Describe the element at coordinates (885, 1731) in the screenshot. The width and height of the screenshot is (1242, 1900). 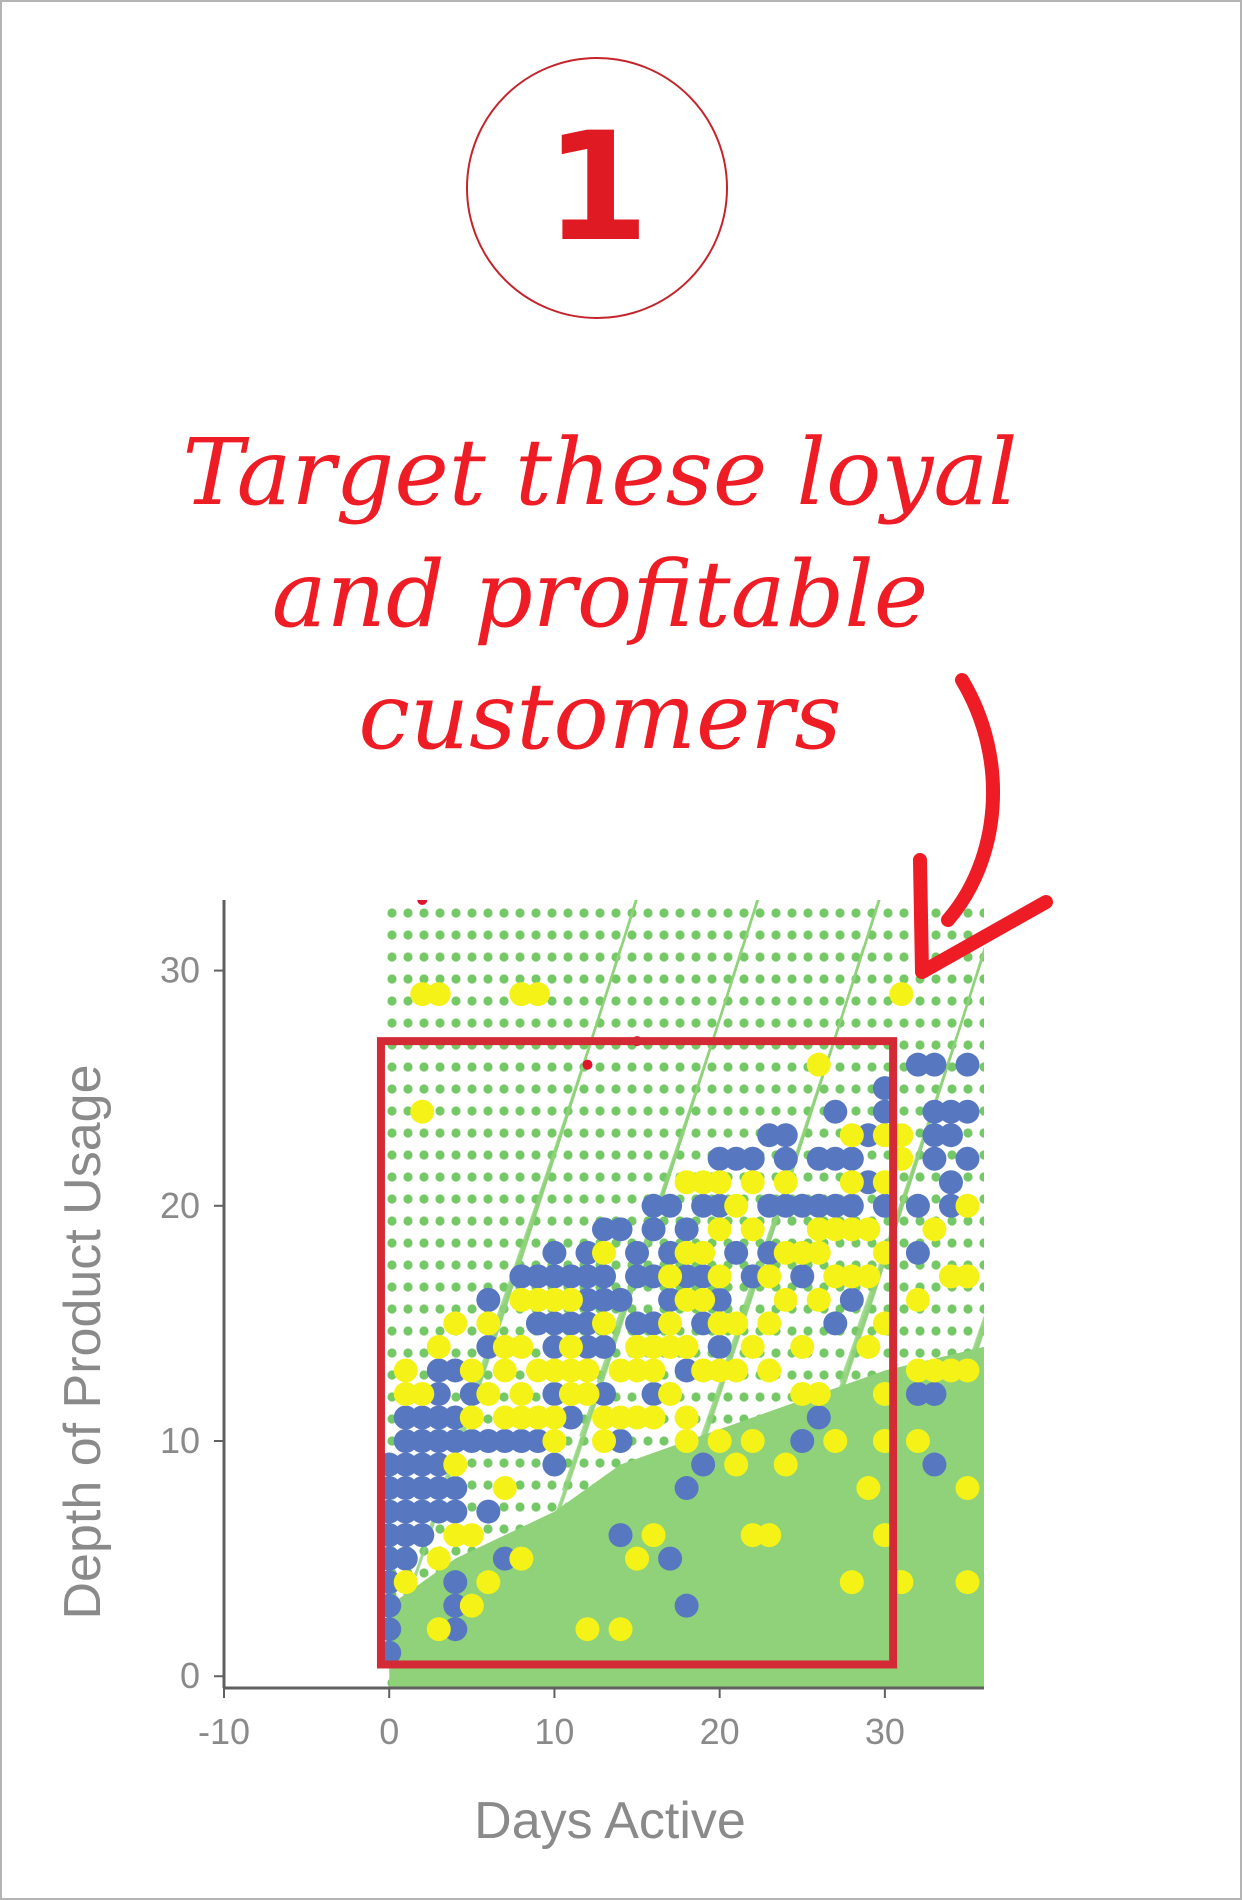
I see `x-tick-label: 30` at that location.